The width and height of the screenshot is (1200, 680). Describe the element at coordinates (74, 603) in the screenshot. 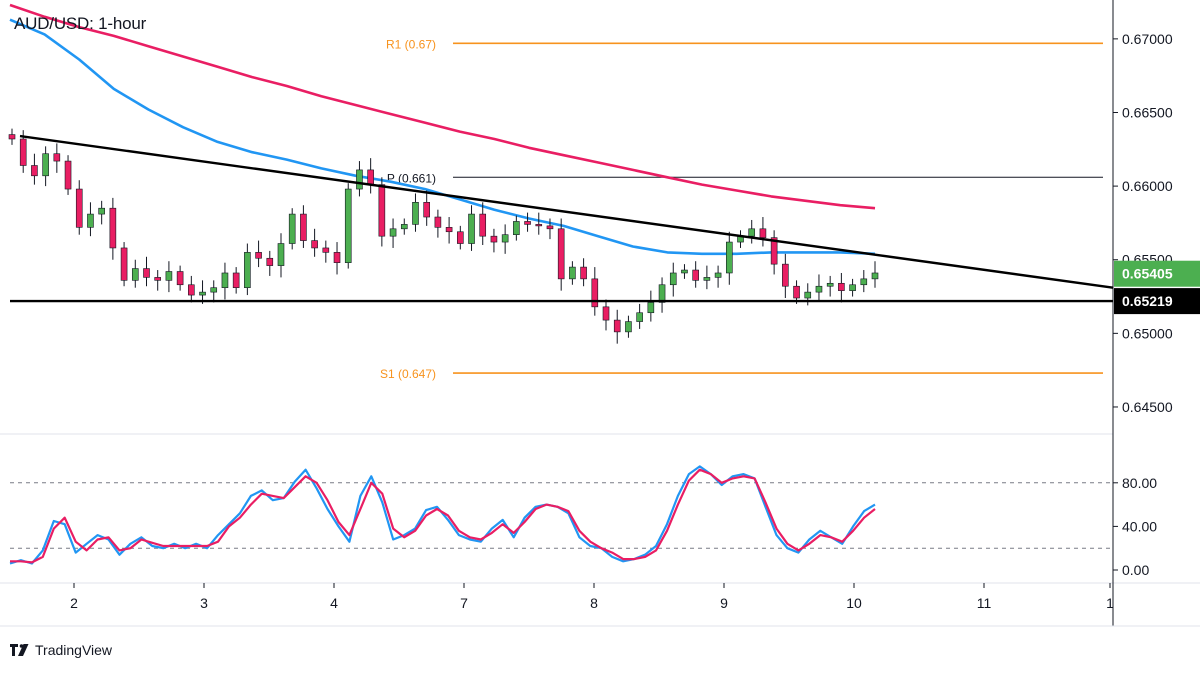

I see `time-tick-label: 2` at that location.